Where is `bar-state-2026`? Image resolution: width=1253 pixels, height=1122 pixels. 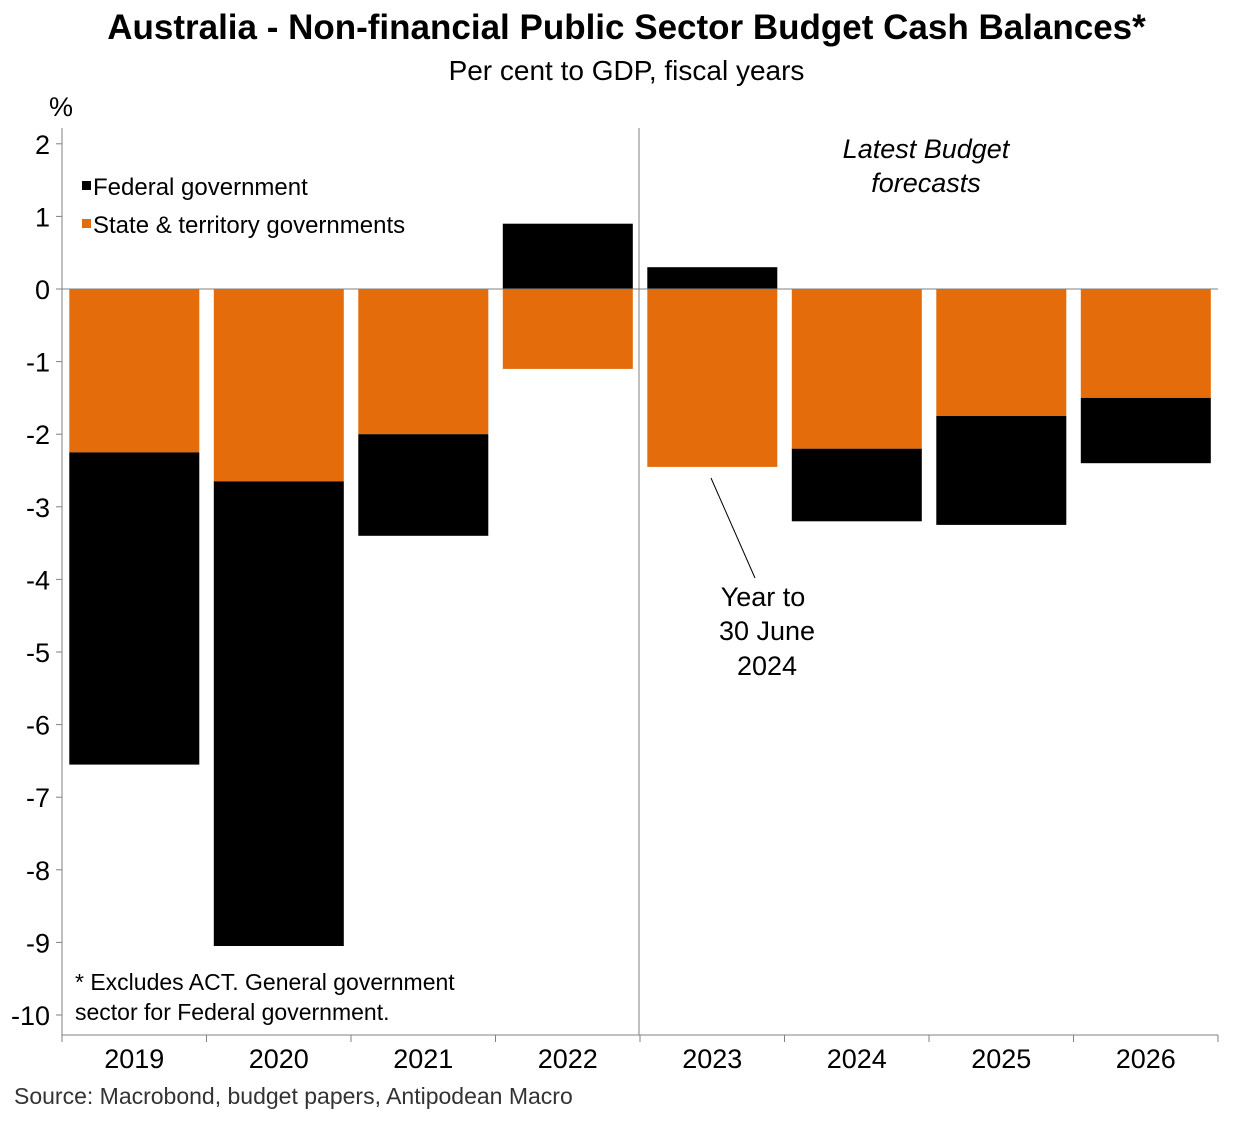
bar-state-2026 is located at coordinates (1145, 343).